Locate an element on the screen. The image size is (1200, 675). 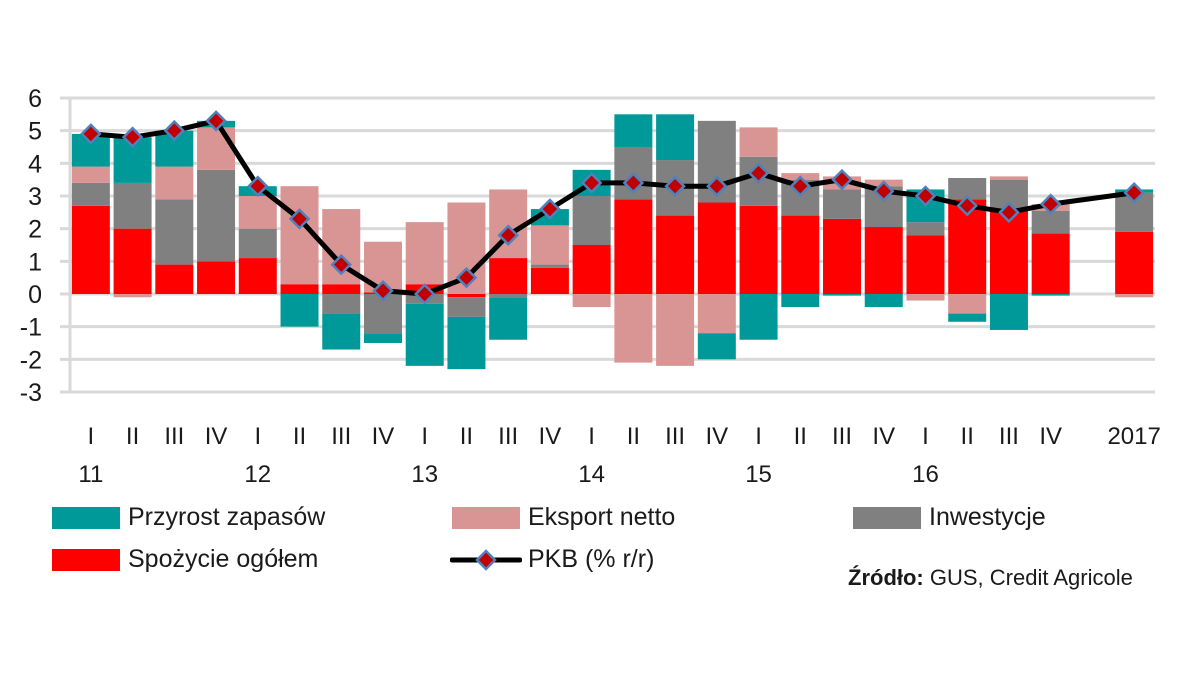
x-year-label: 15 is located at coordinates (758, 474).